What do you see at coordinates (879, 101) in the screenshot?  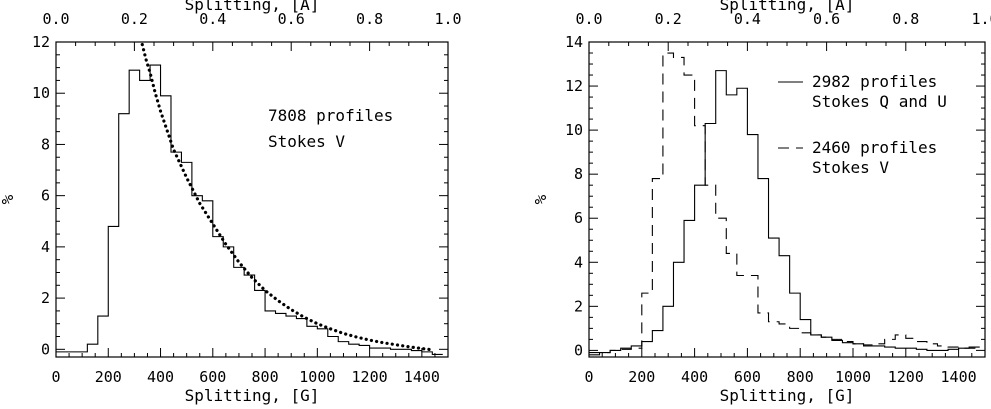 I see `legend-label: Stokes Q and U` at bounding box center [879, 101].